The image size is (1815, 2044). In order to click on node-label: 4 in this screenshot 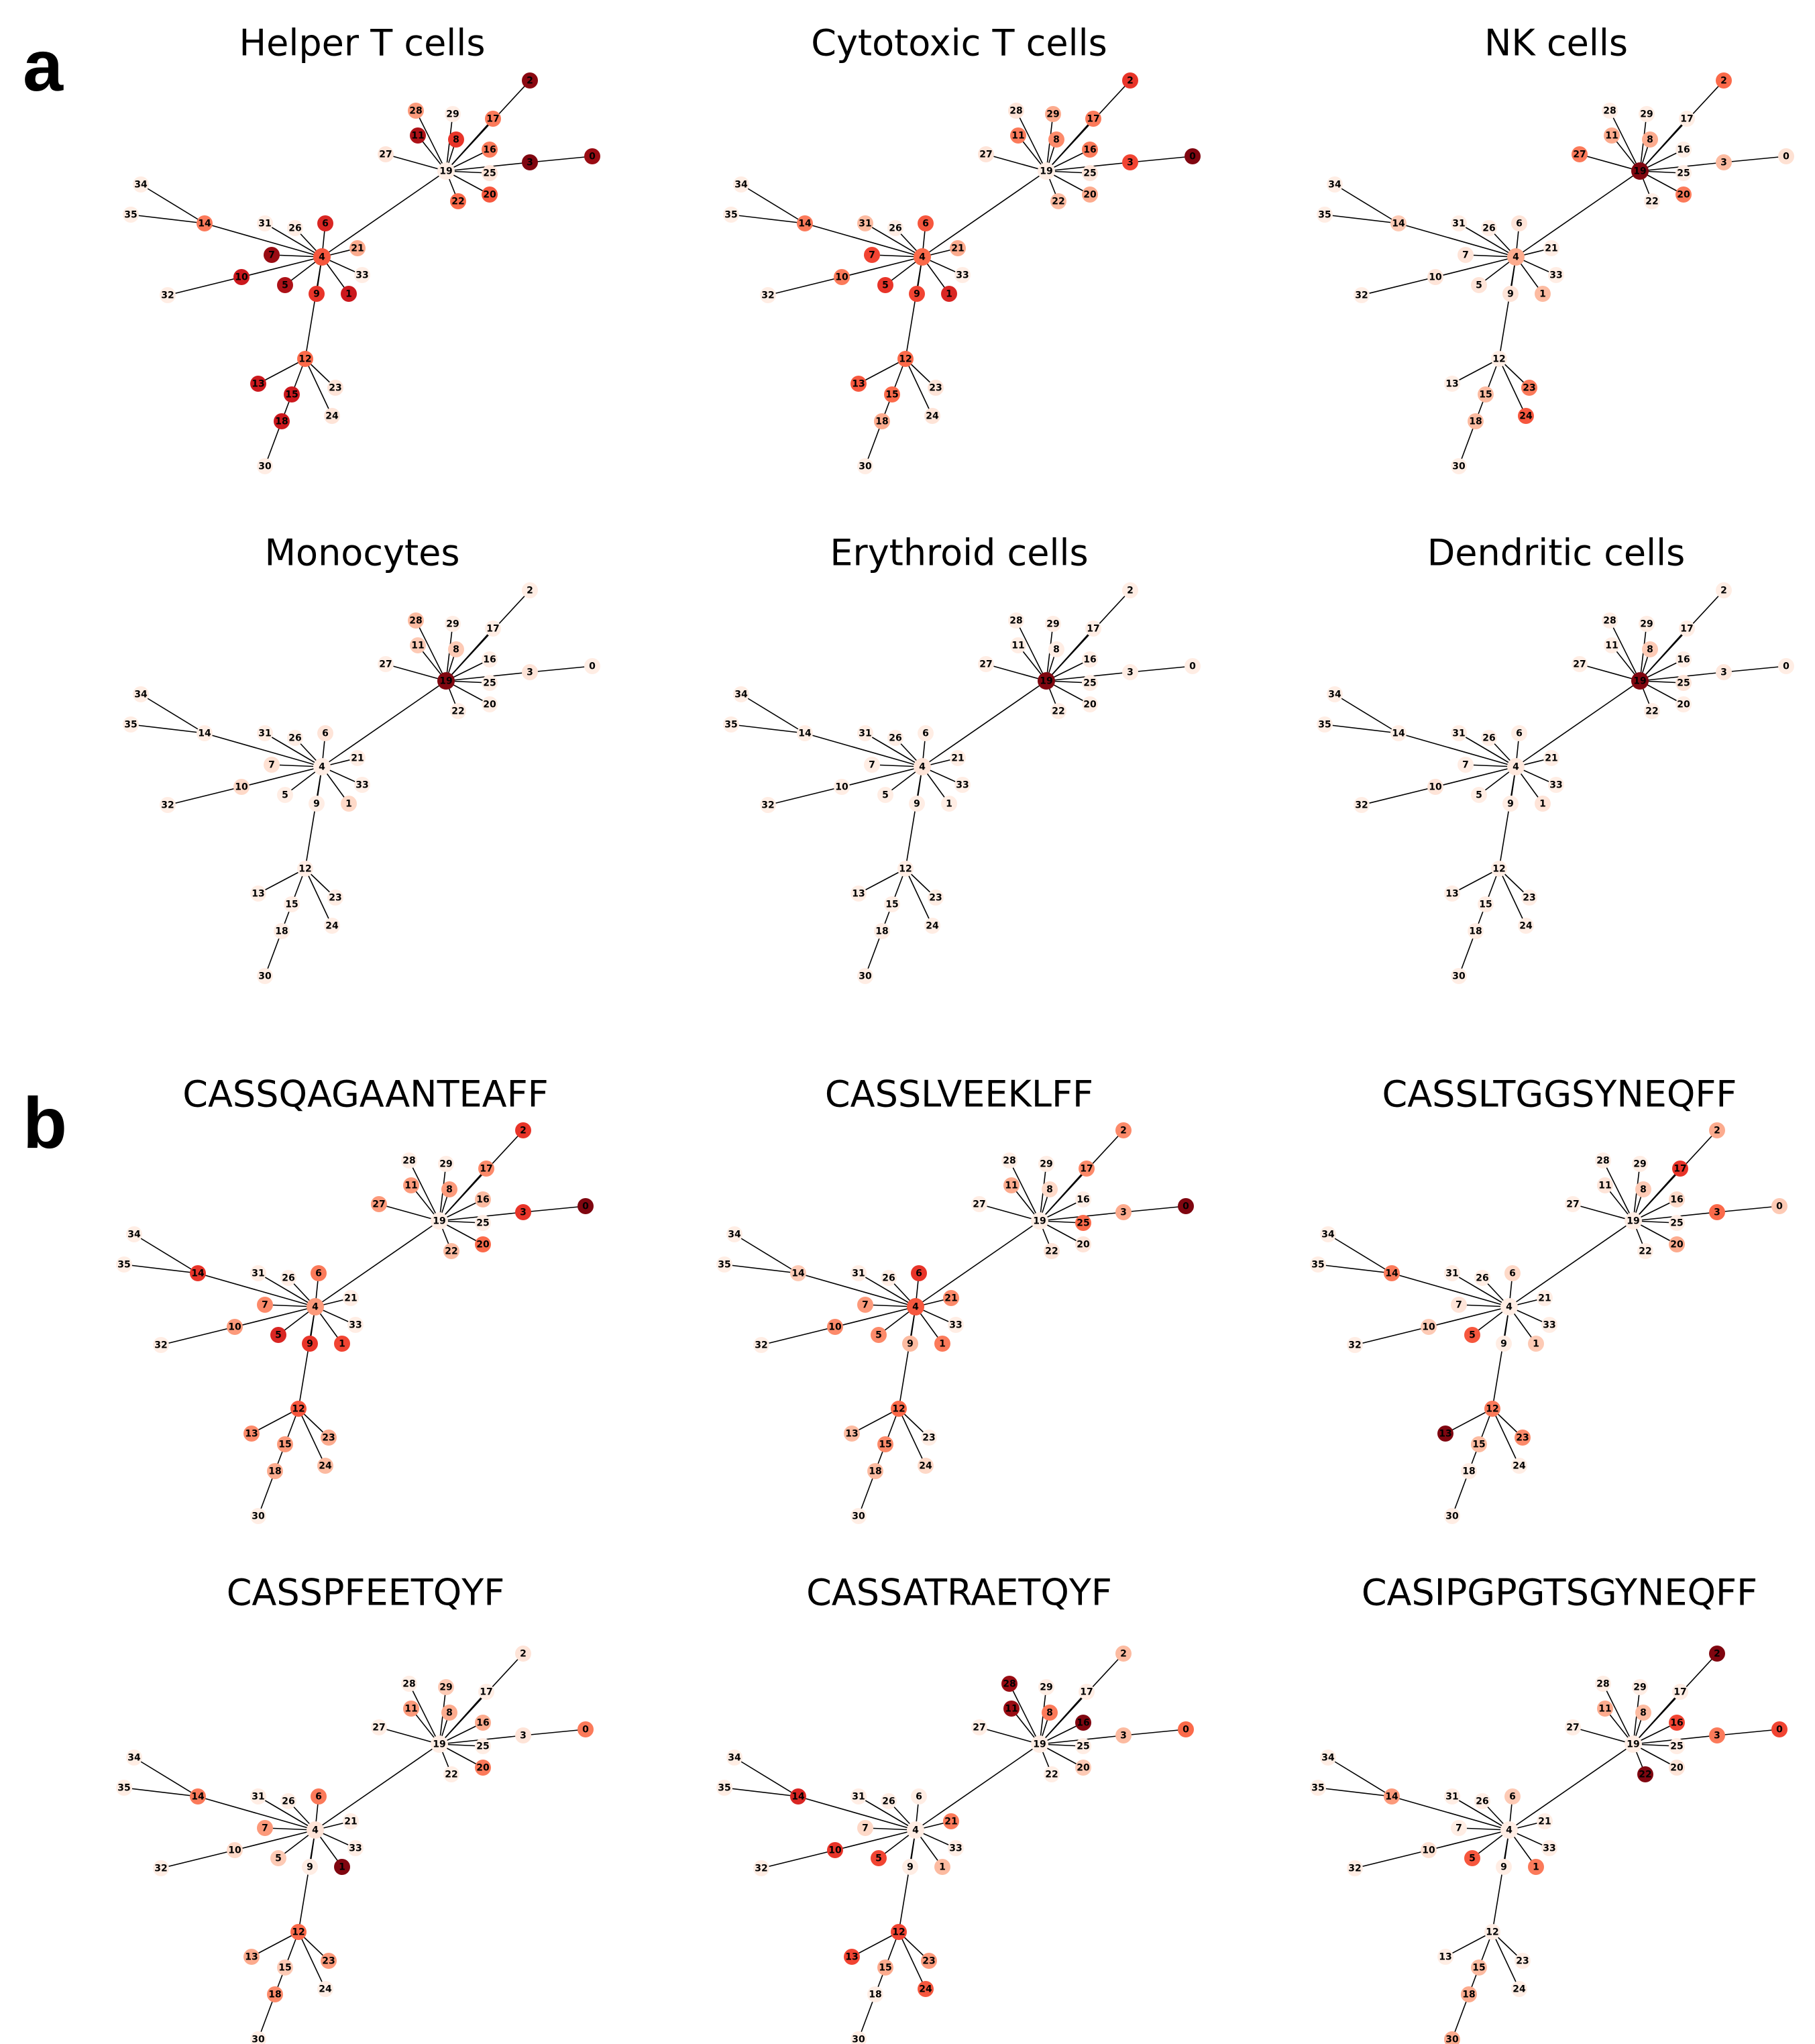, I will do `click(916, 1831)`.